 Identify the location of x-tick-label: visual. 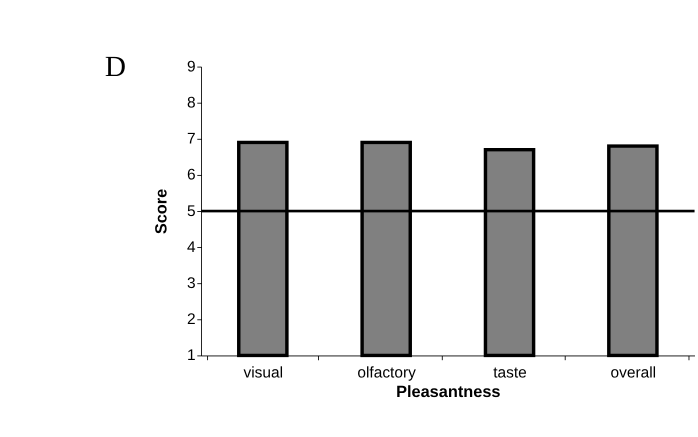
(263, 373).